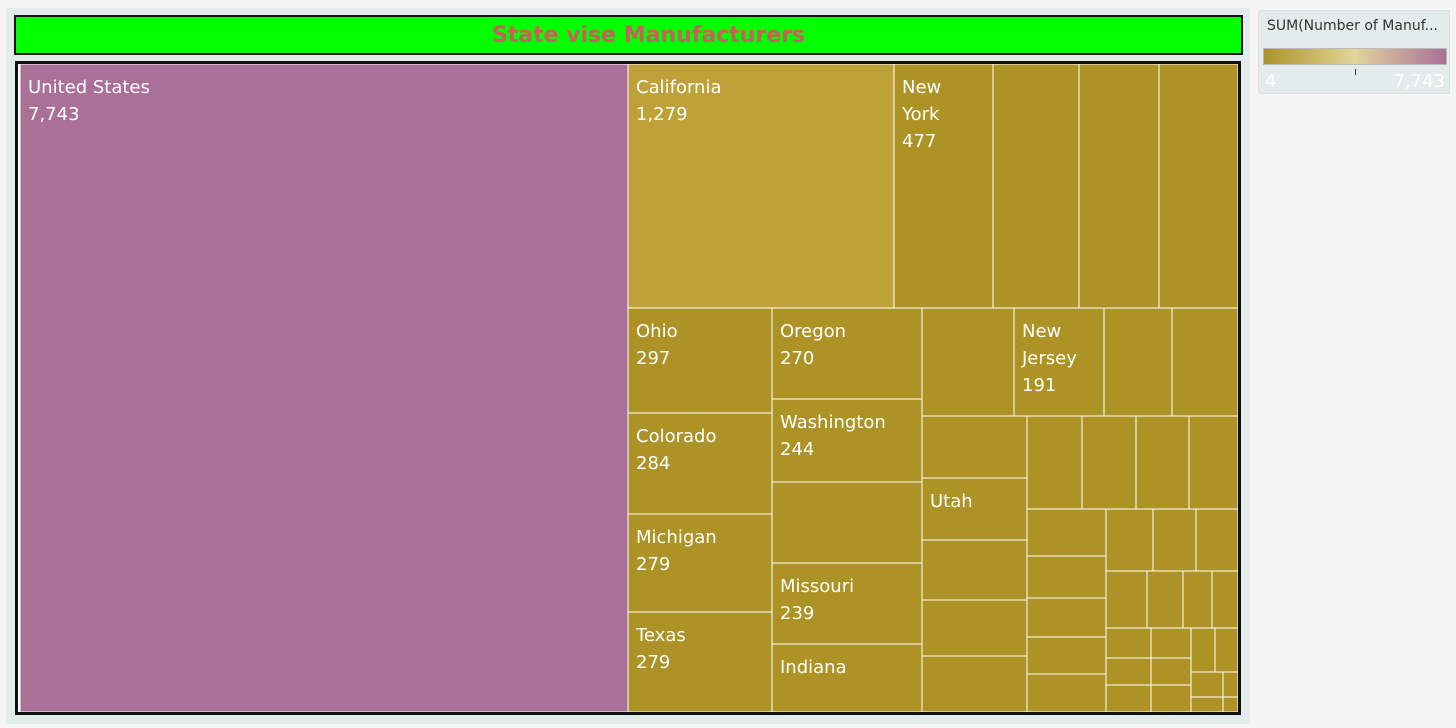 The image size is (1456, 728). What do you see at coordinates (653, 463) in the screenshot?
I see `treemap-value-colorado: 284` at bounding box center [653, 463].